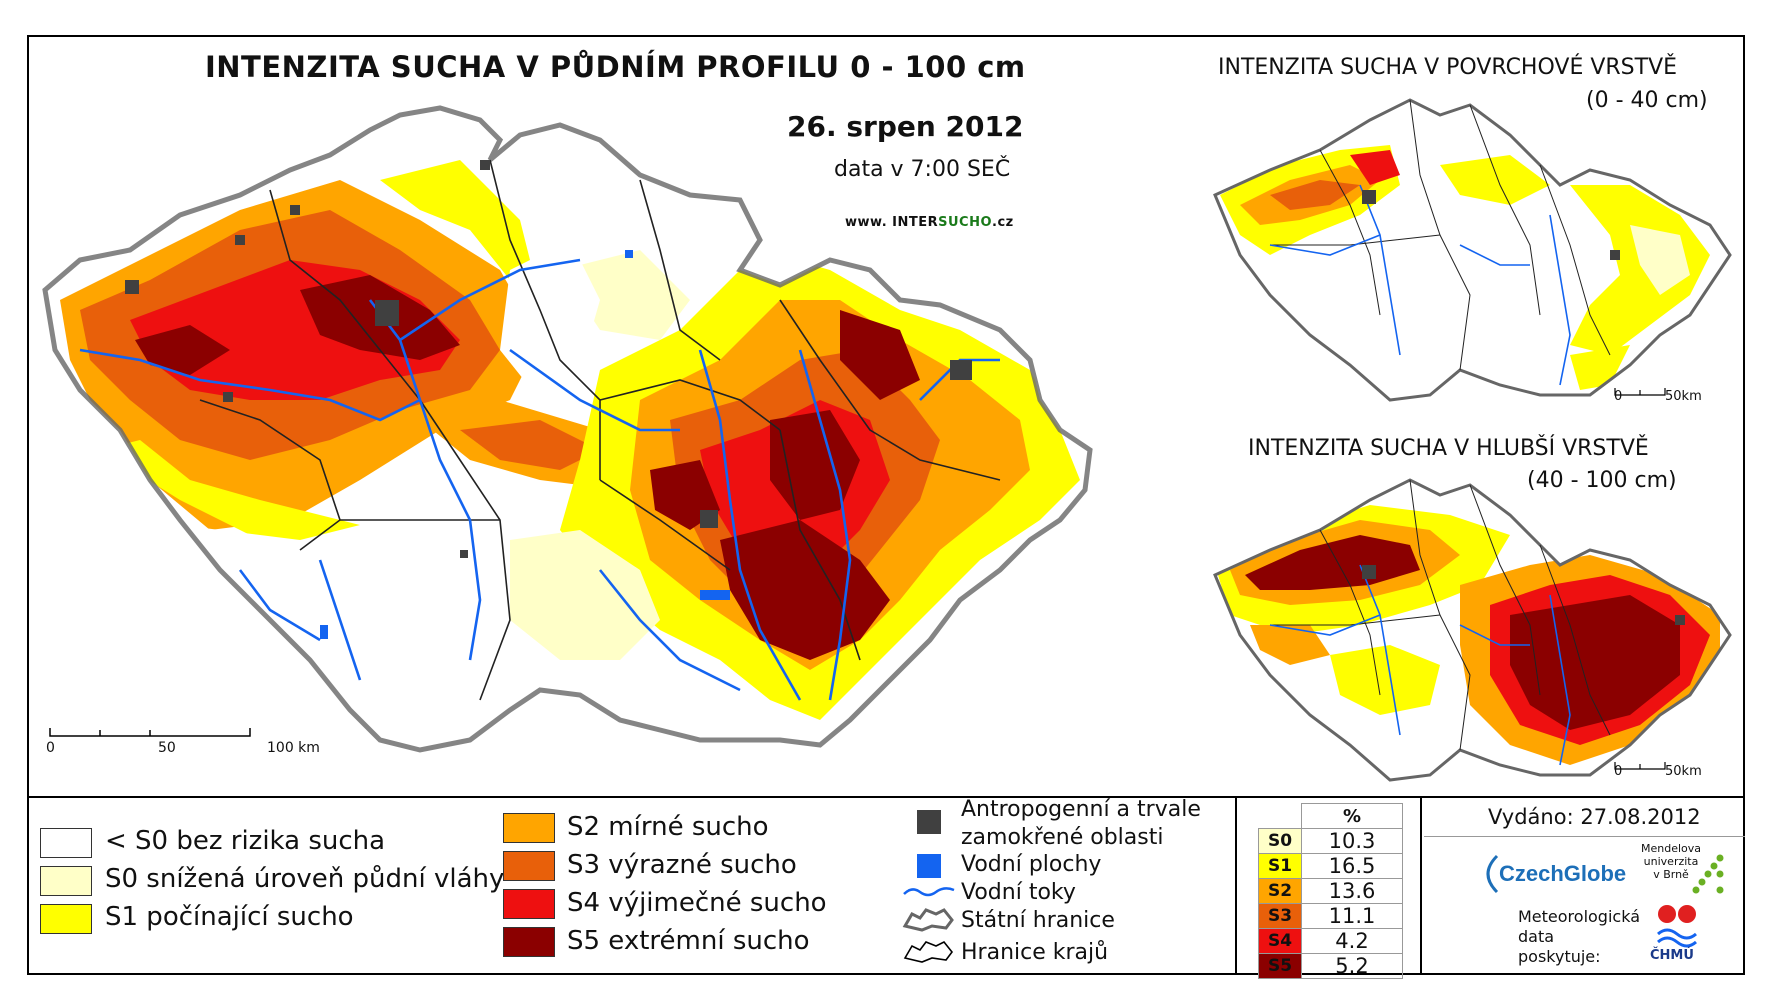 This screenshot has height=1003, width=1772. I want to click on table-row: S5 5.2, so click(1330, 966).